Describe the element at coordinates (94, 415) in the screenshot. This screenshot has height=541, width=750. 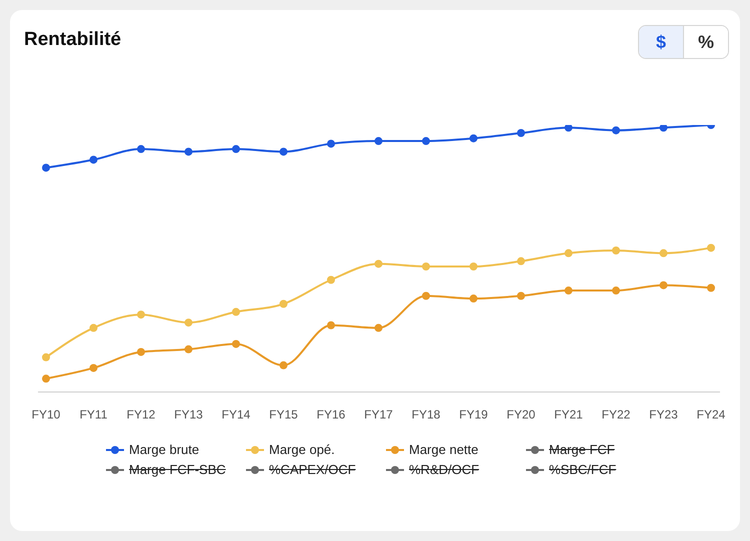
I see `x-tick-label: FY11` at that location.